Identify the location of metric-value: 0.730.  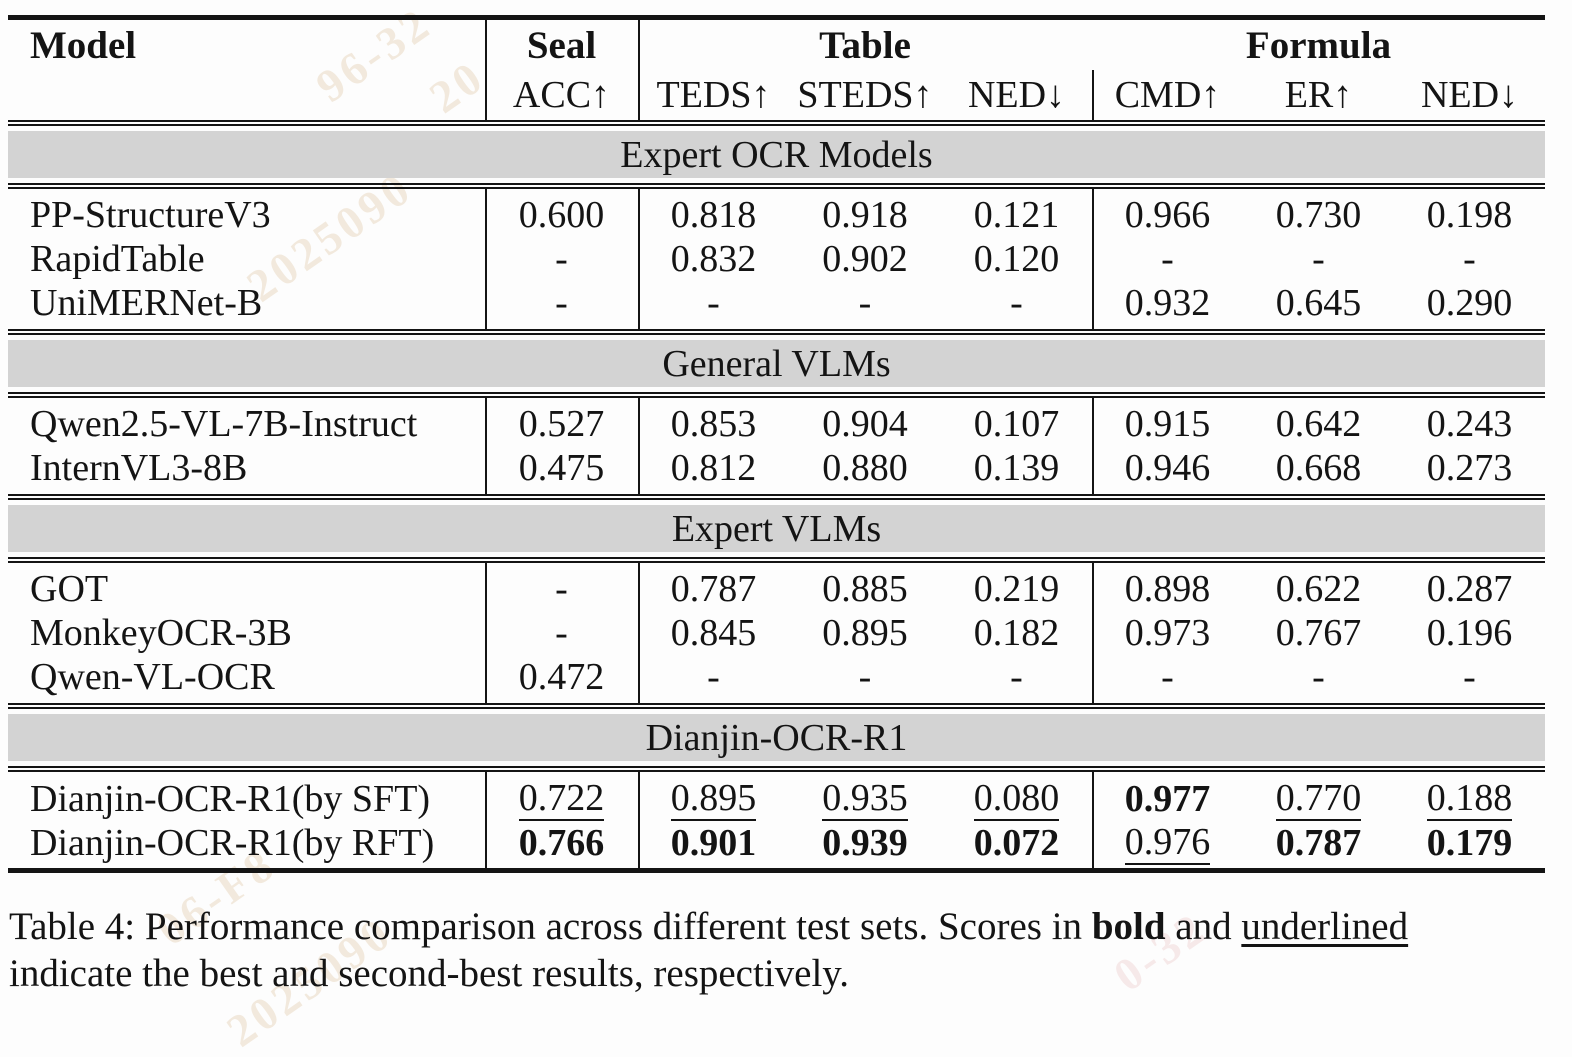
(1318, 215).